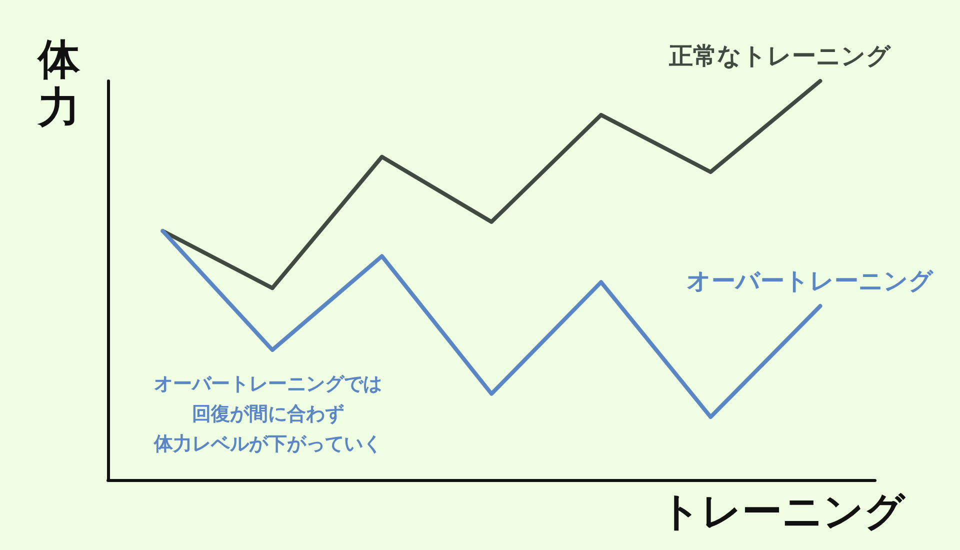  I want to click on annotation: 回復が間に合わず, so click(268, 414).